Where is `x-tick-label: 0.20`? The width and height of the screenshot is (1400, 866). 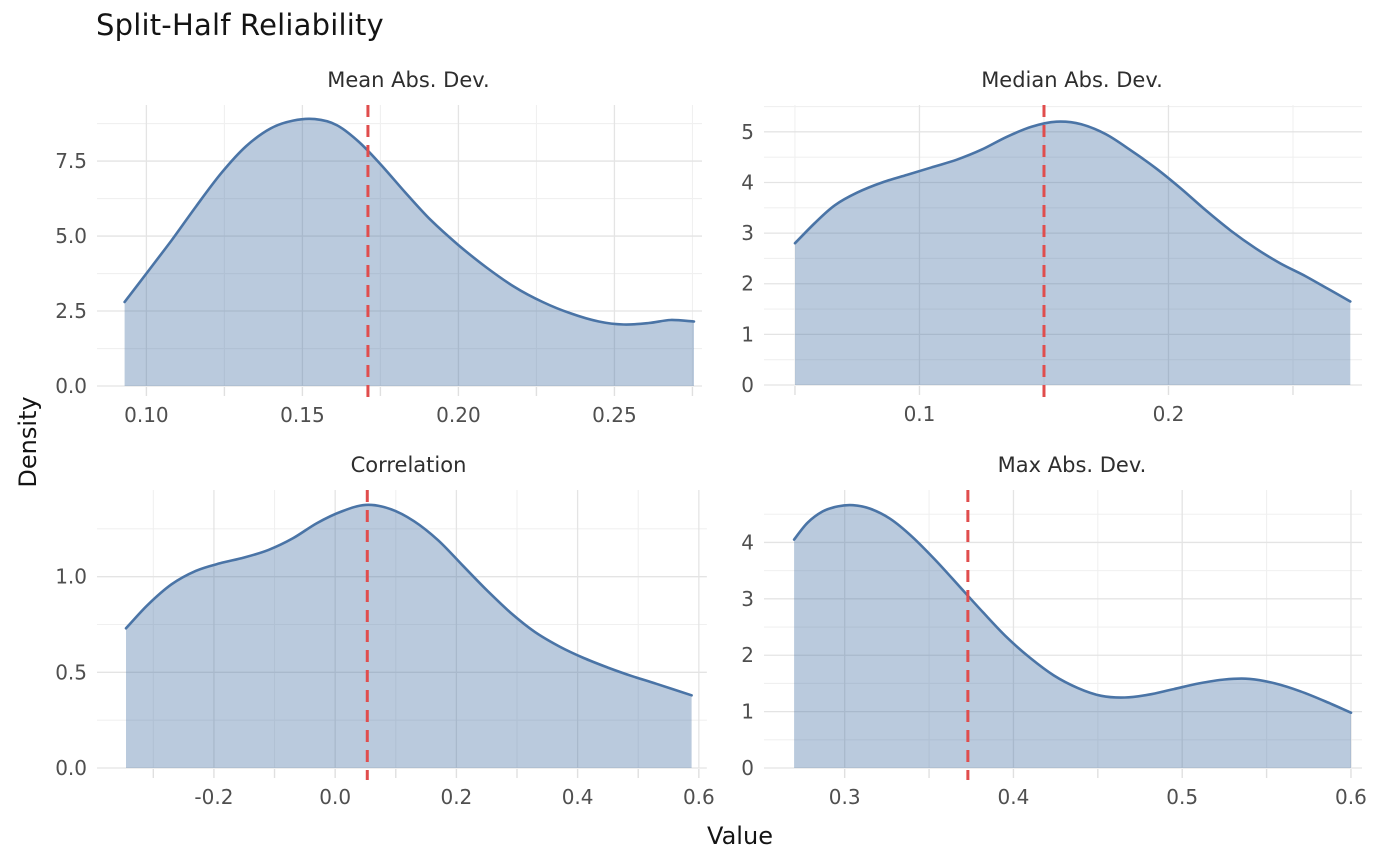 x-tick-label: 0.20 is located at coordinates (458, 415).